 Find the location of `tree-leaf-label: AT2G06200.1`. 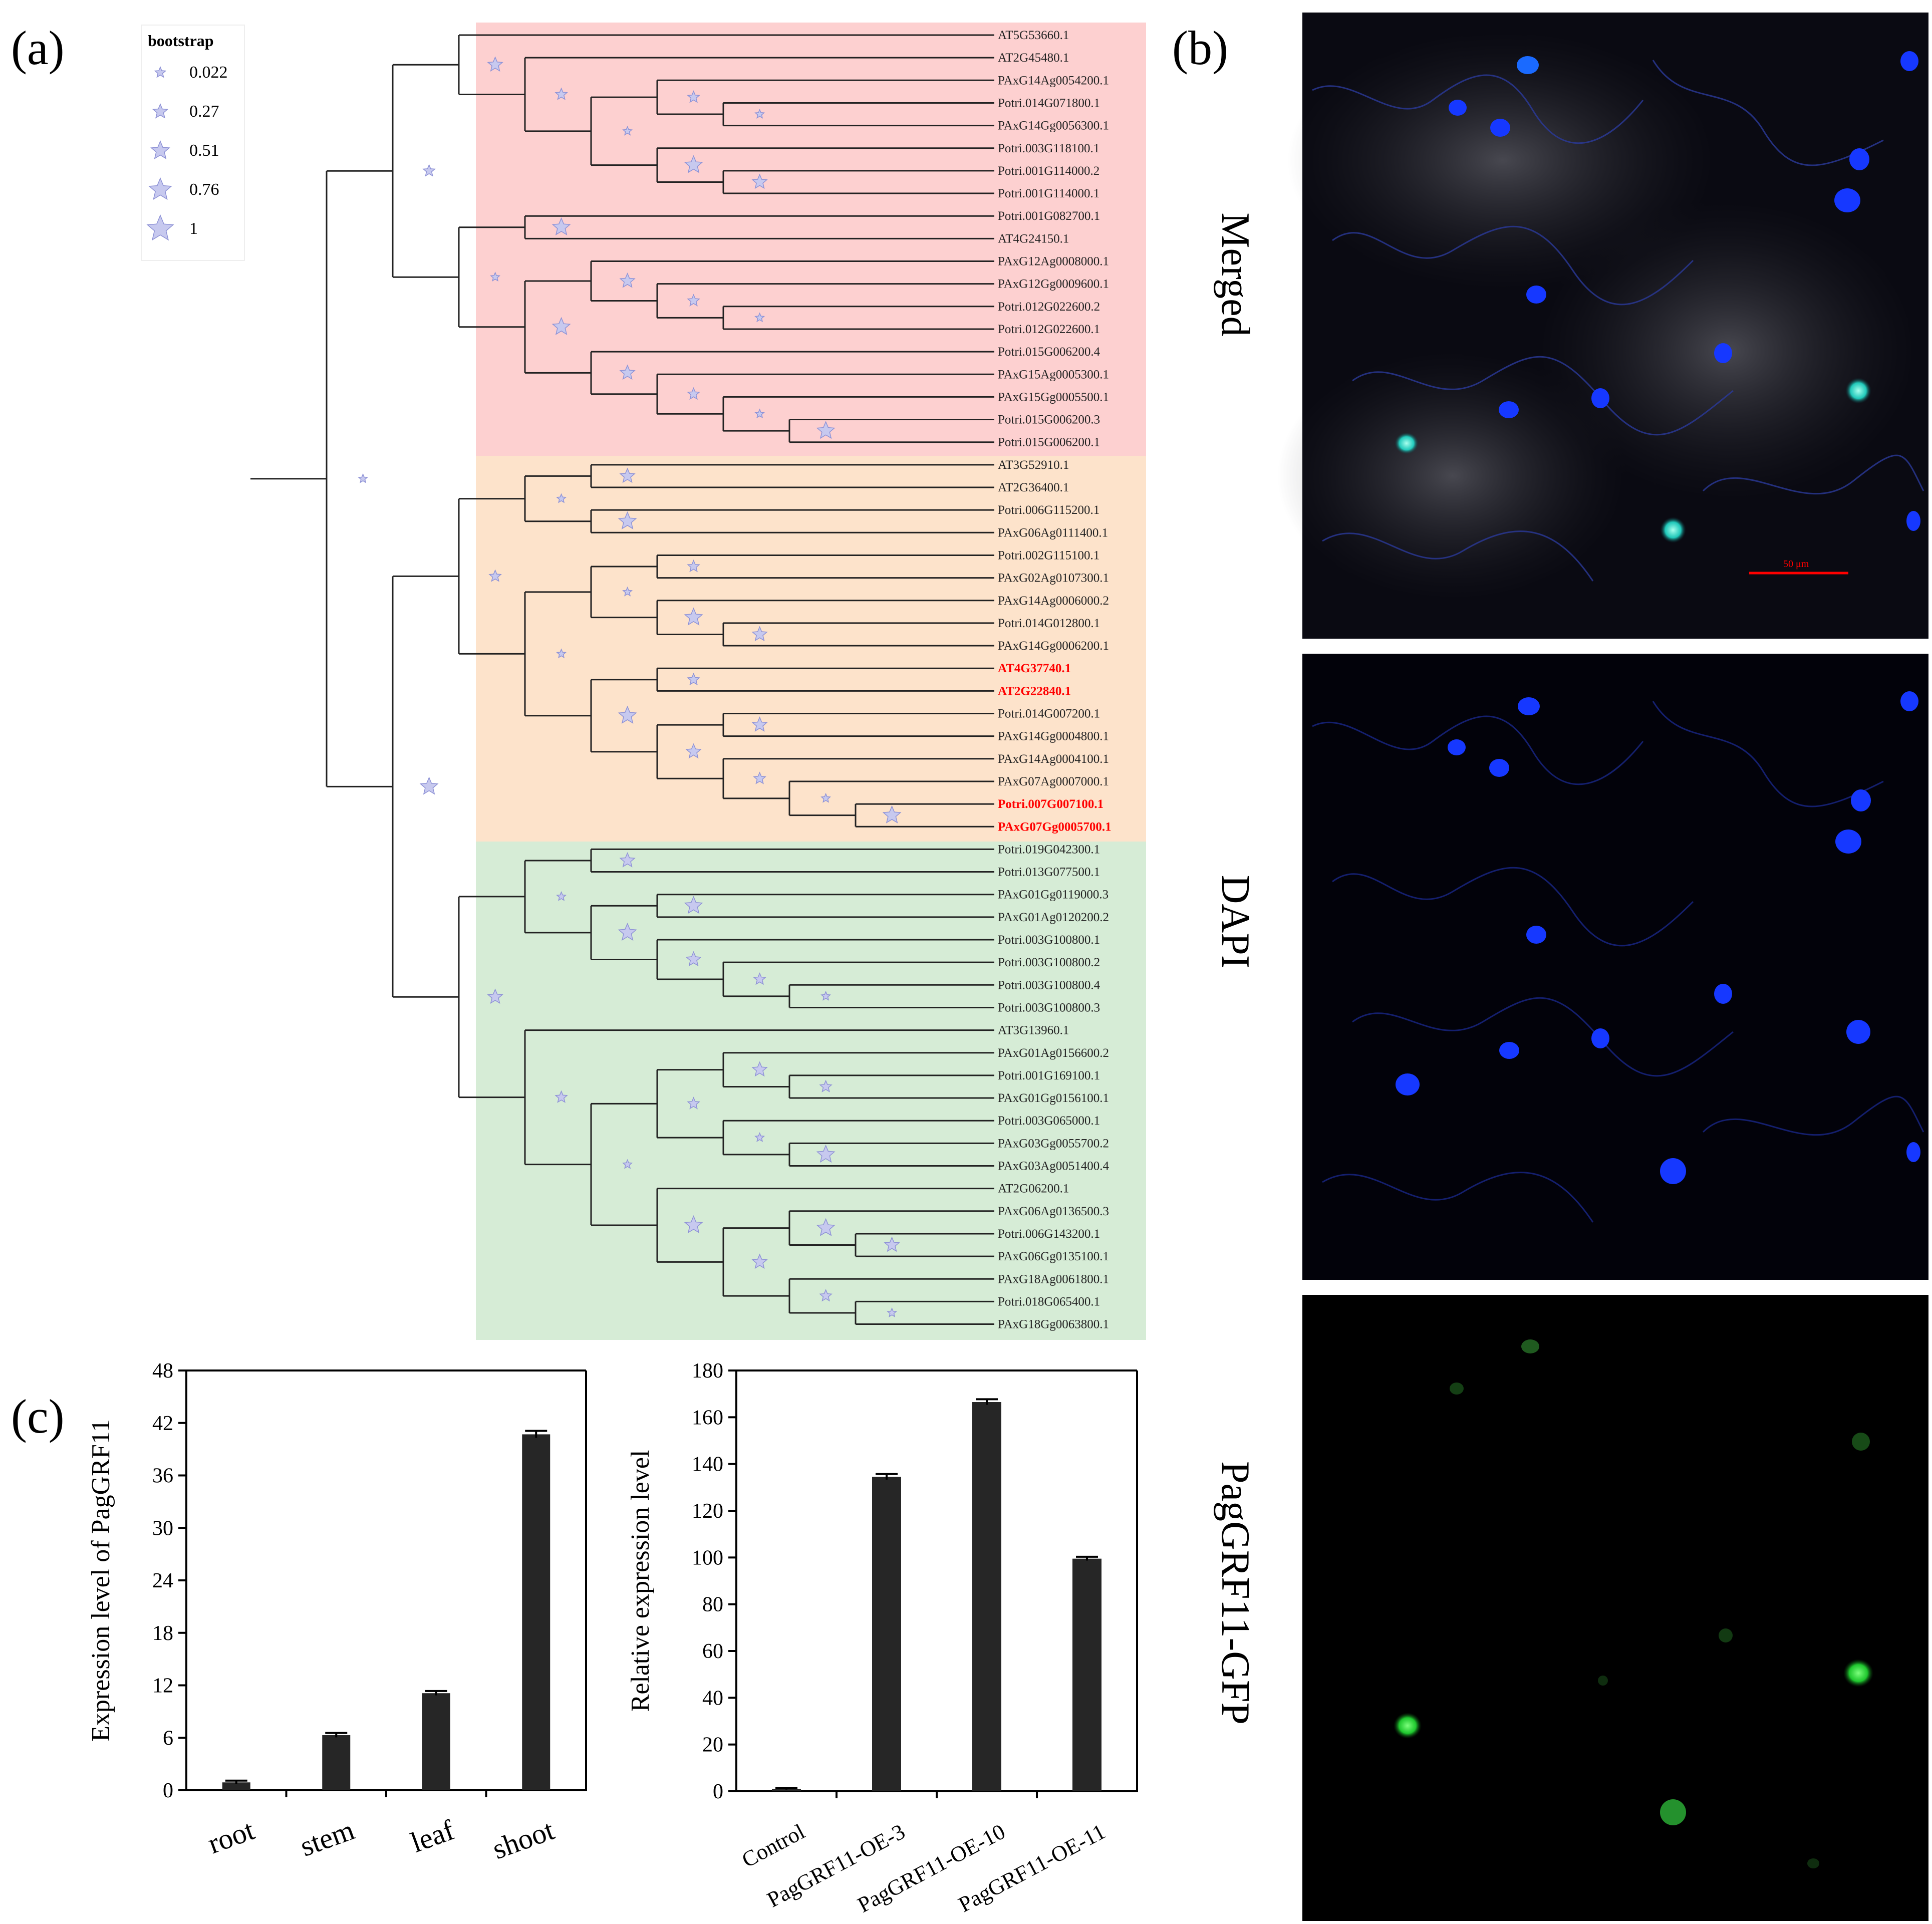

tree-leaf-label: AT2G06200.1 is located at coordinates (1033, 1189).